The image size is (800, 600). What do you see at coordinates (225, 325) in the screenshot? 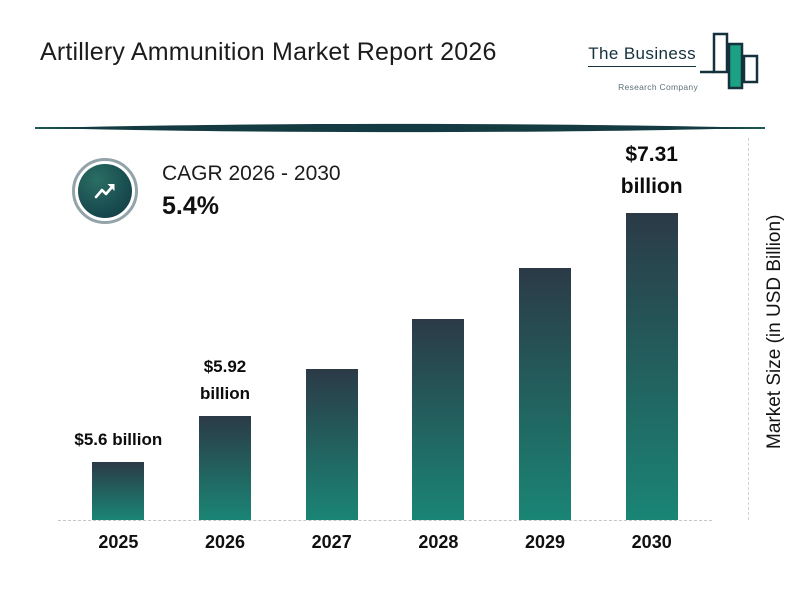
I see `bar-column-2026: $5.92 billion` at bounding box center [225, 325].